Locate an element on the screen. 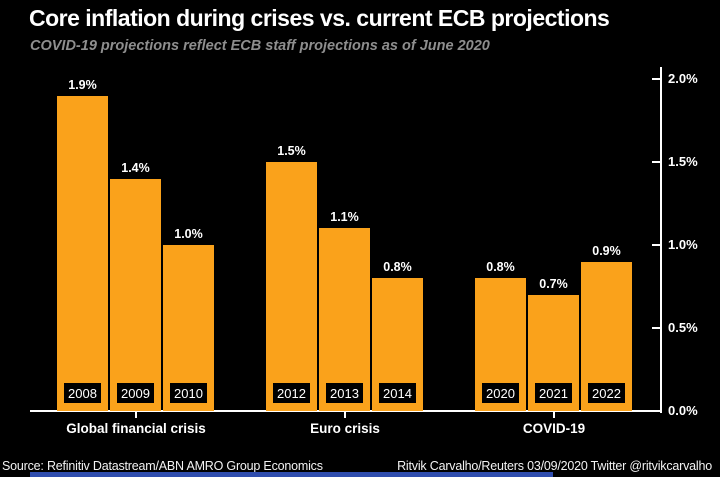  bar-year-badge: 2020 is located at coordinates (500, 393).